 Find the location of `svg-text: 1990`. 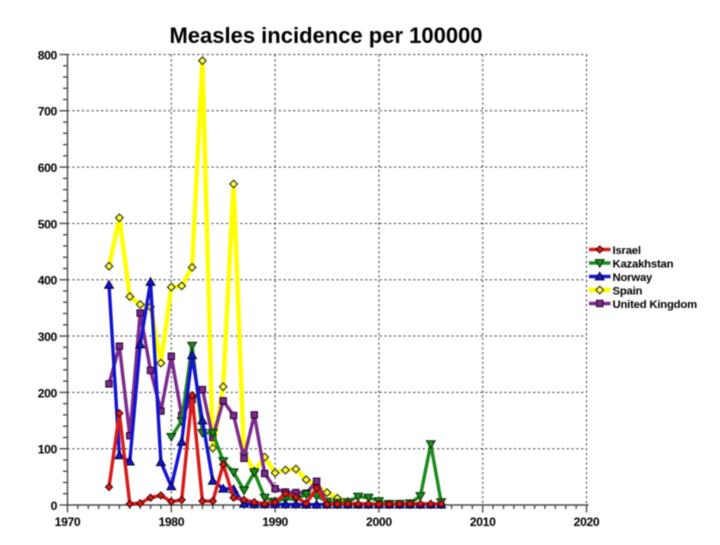

svg-text: 1990 is located at coordinates (275, 522).